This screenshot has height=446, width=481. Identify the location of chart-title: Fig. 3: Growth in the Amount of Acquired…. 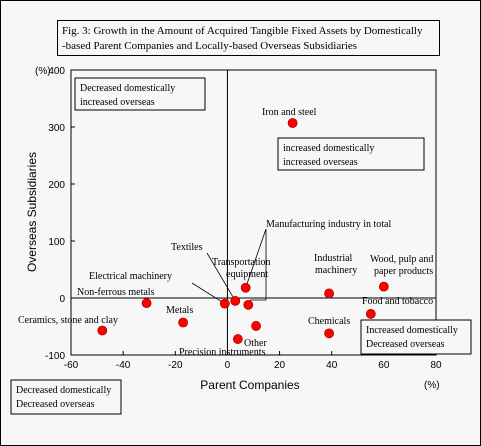
(248, 38).